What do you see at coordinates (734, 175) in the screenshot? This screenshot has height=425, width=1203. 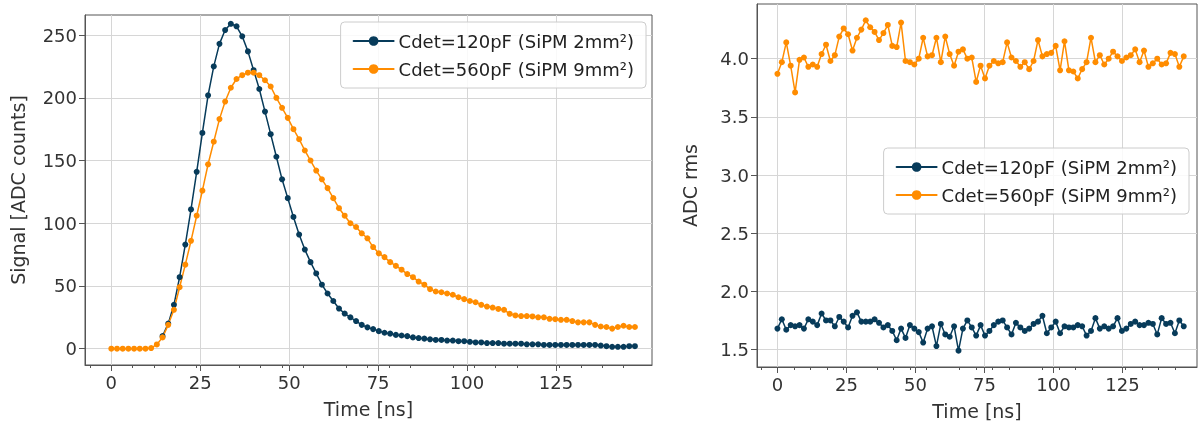 I see `y-tick-label: 3.0` at bounding box center [734, 175].